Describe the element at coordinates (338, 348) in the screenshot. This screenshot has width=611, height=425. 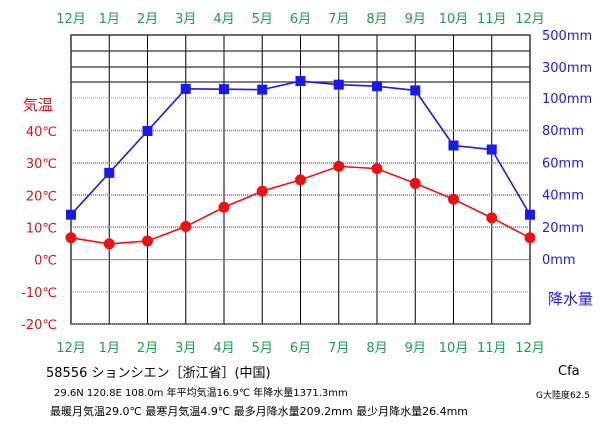
I see `month-label-bottom: 7月` at that location.